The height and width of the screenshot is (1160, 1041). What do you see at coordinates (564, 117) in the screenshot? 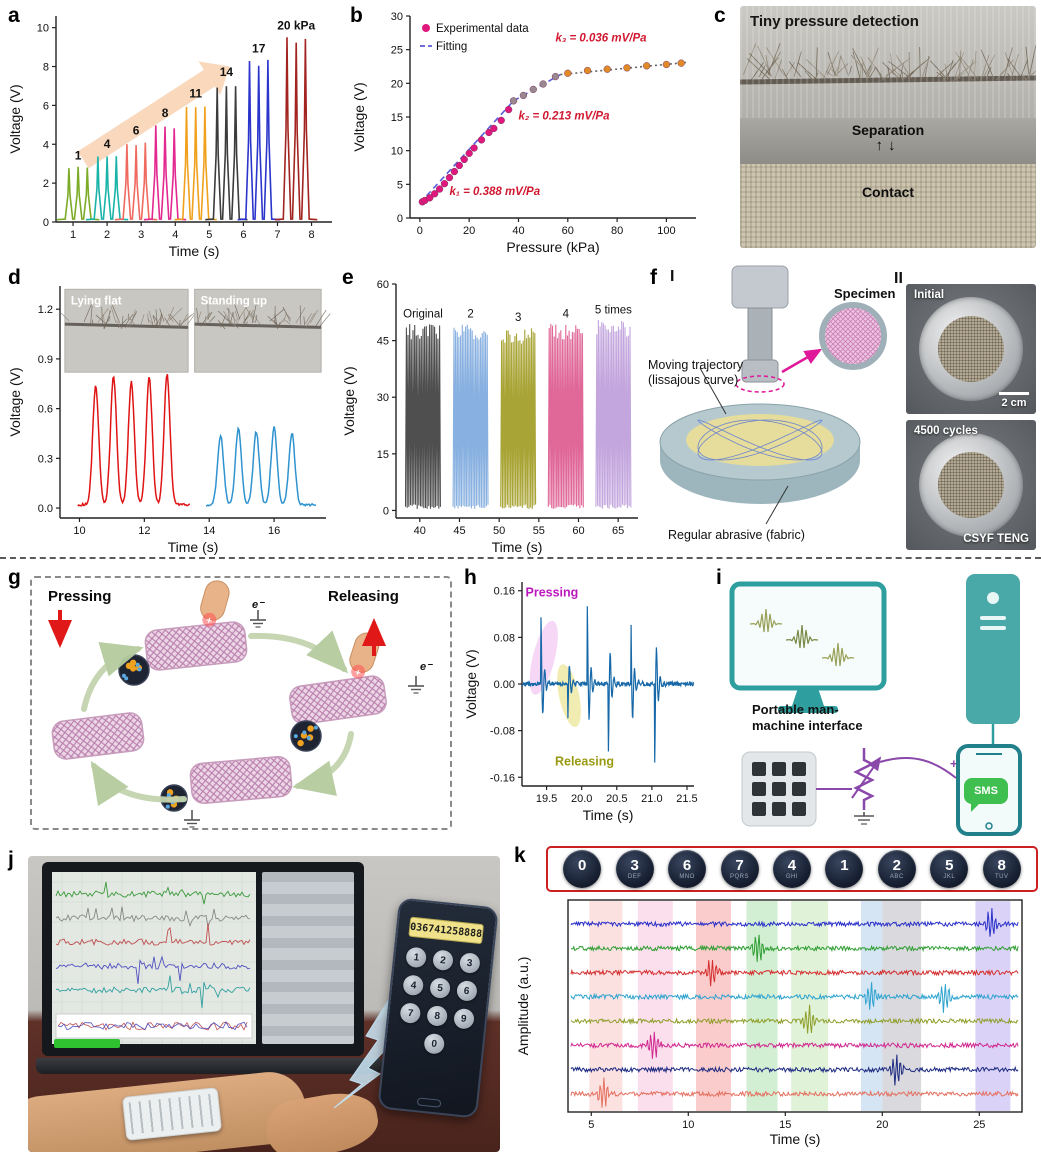
I see `svg-text: k₂ = 0.213 mV/Pa` at bounding box center [564, 117].